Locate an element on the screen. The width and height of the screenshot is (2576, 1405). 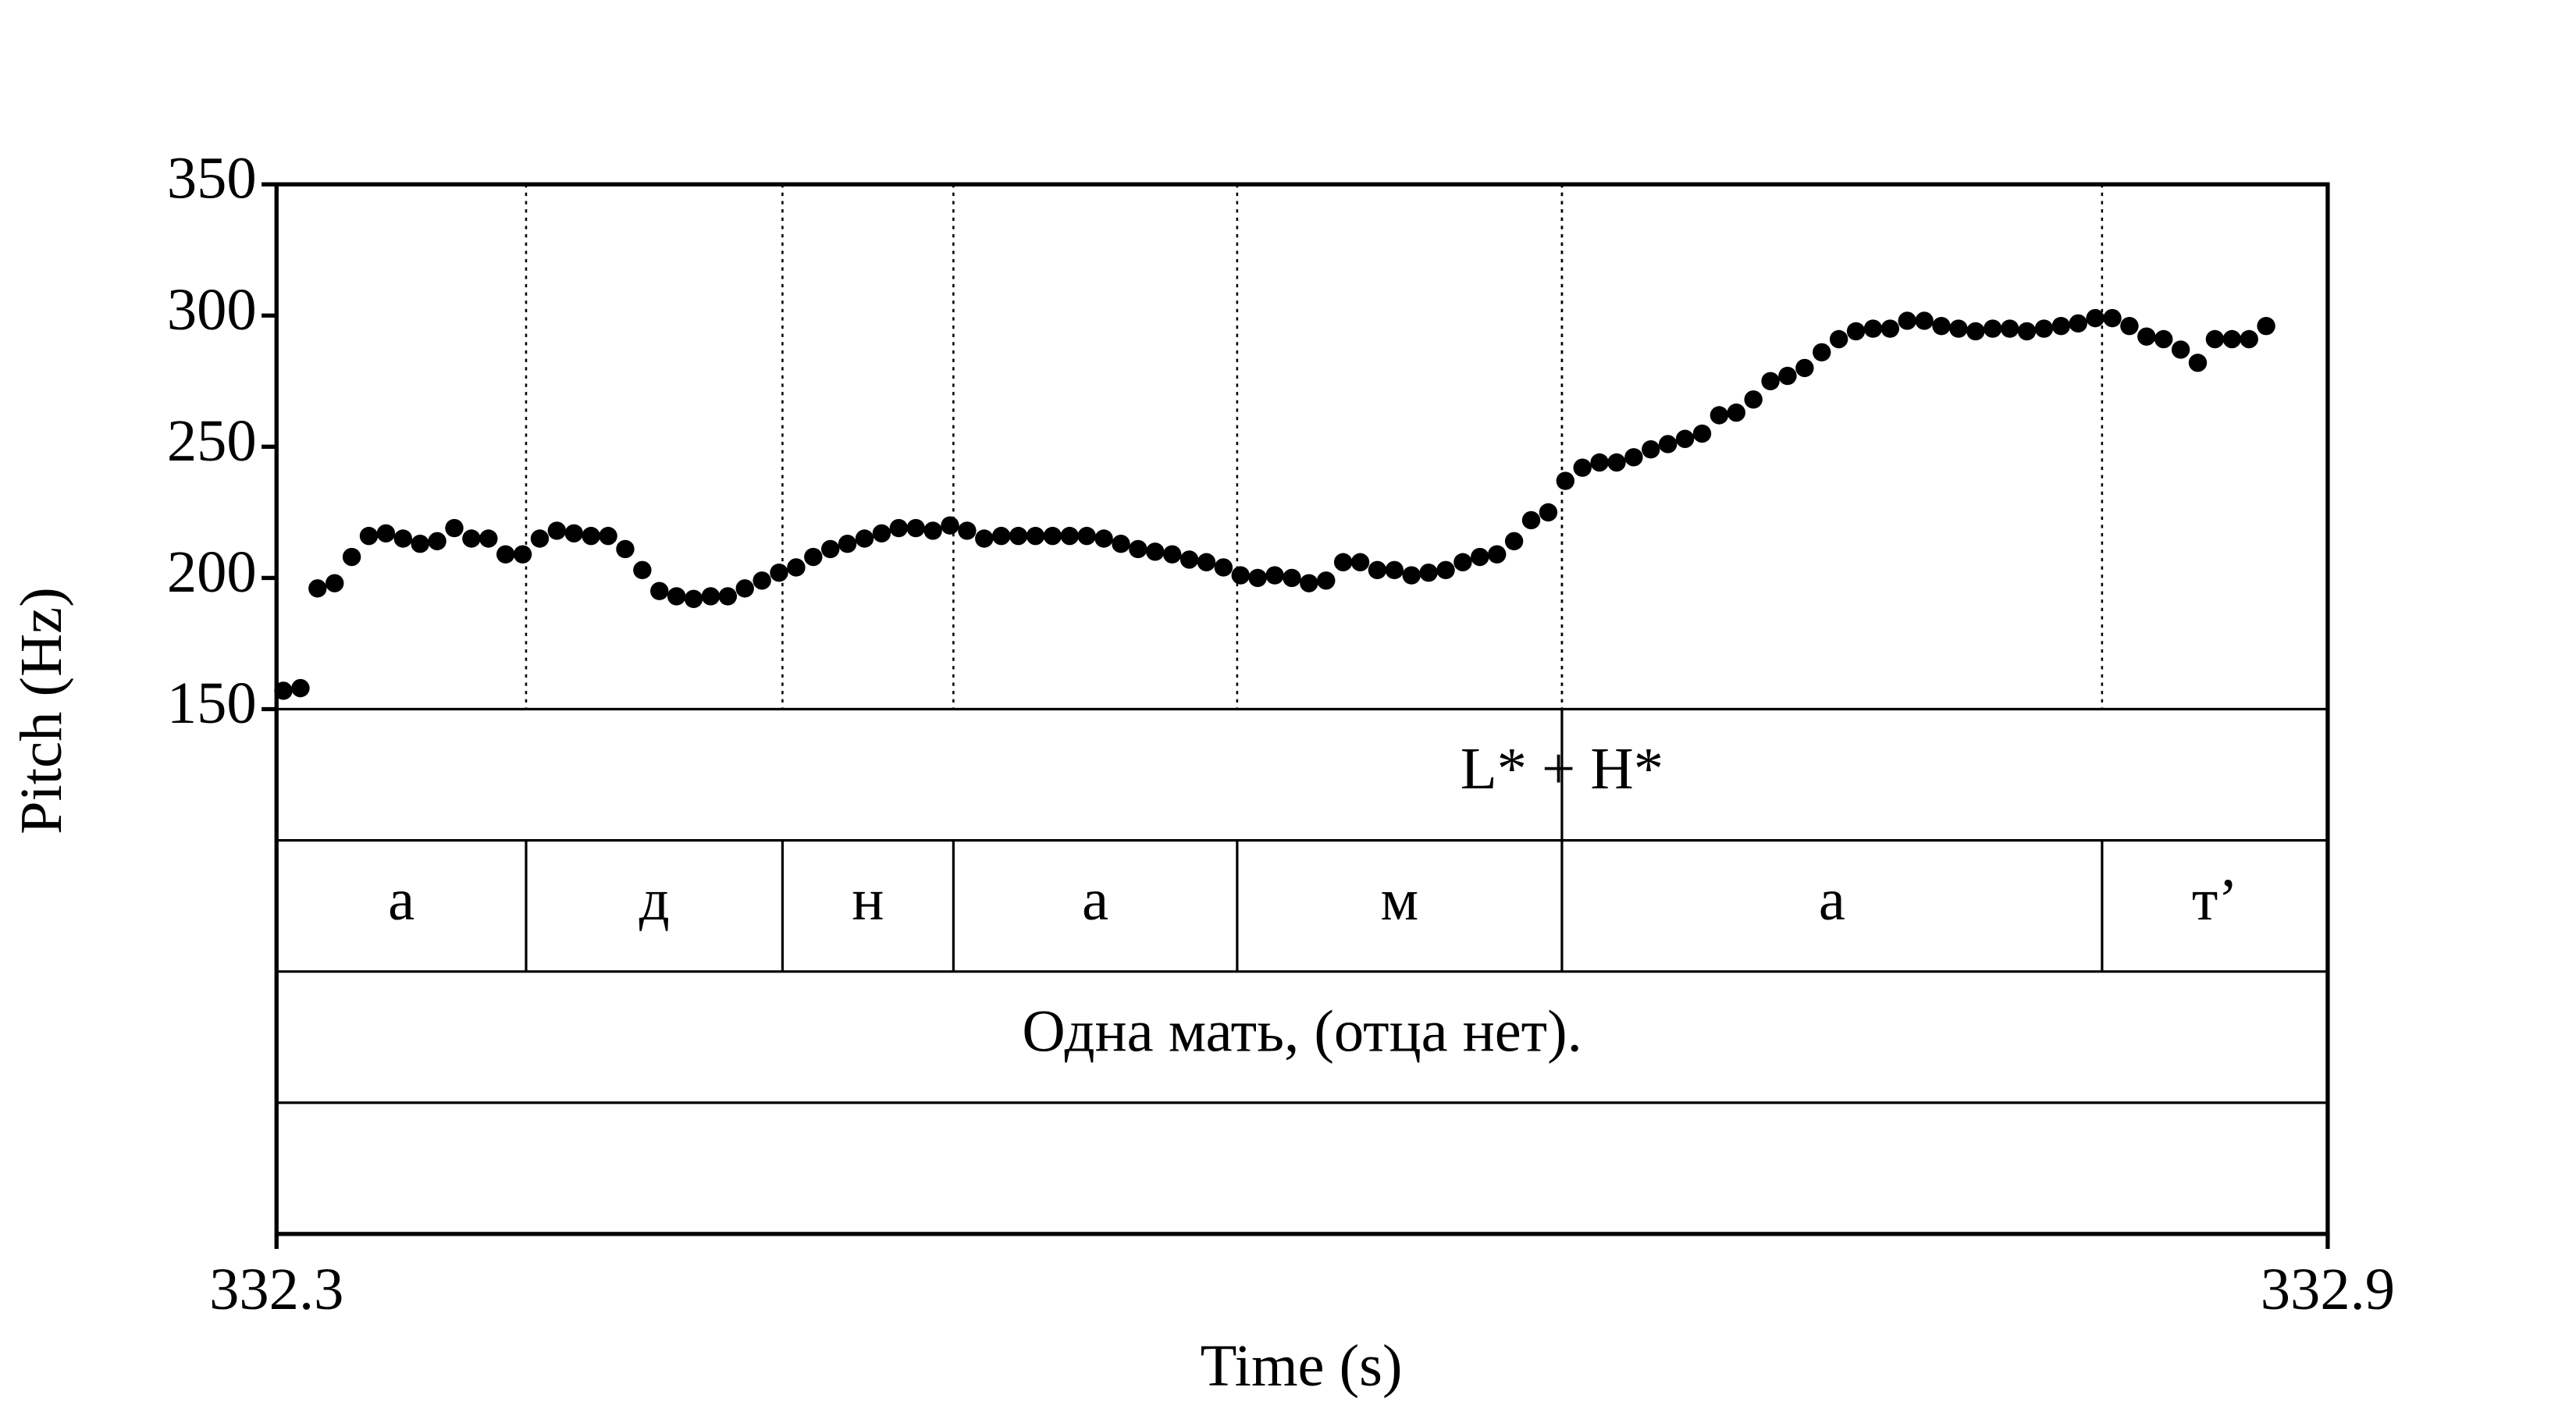
interval-label: н is located at coordinates (868, 899).